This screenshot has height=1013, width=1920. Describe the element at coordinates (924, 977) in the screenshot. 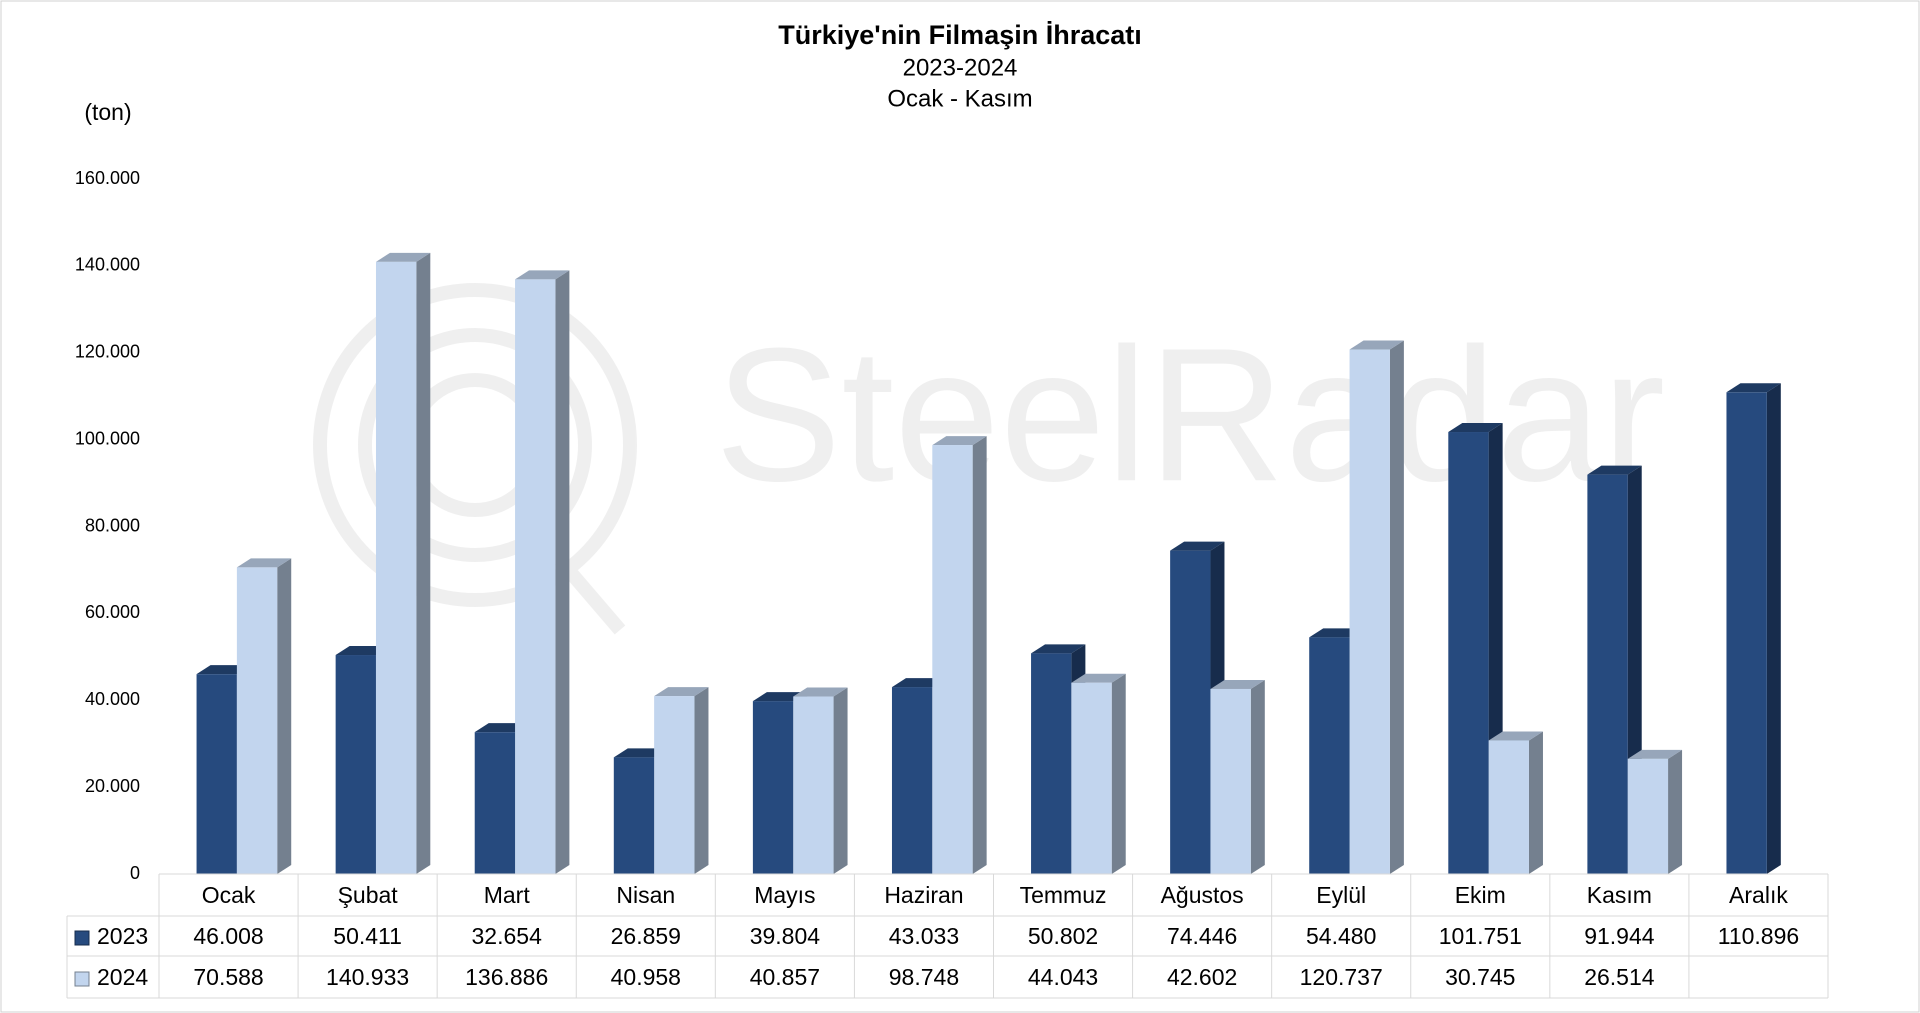

I see `data-label: 98.748` at that location.